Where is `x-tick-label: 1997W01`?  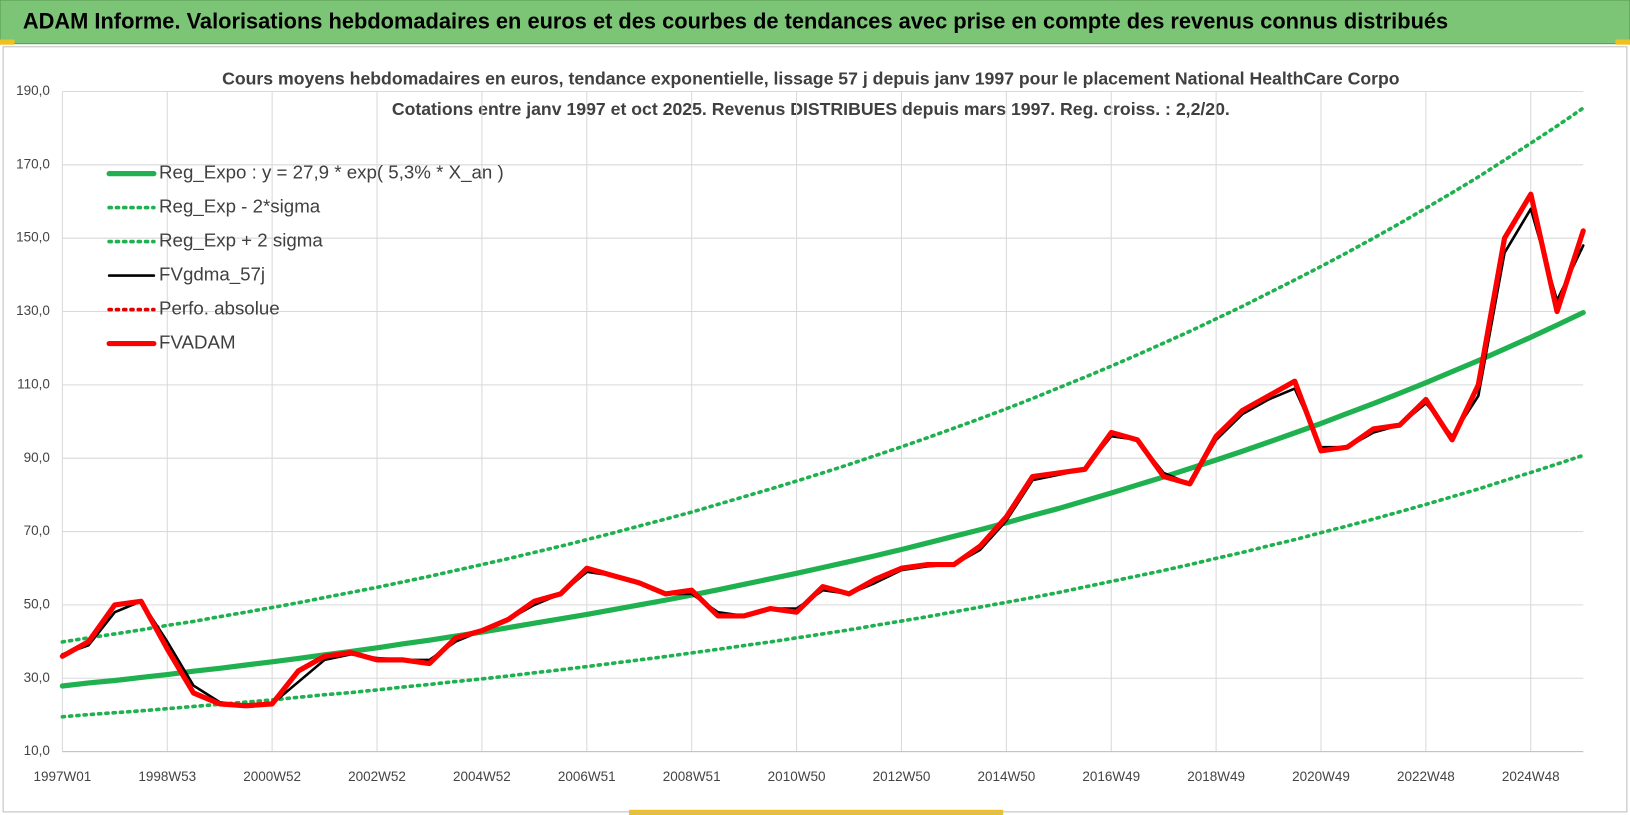 x-tick-label: 1997W01 is located at coordinates (62, 776).